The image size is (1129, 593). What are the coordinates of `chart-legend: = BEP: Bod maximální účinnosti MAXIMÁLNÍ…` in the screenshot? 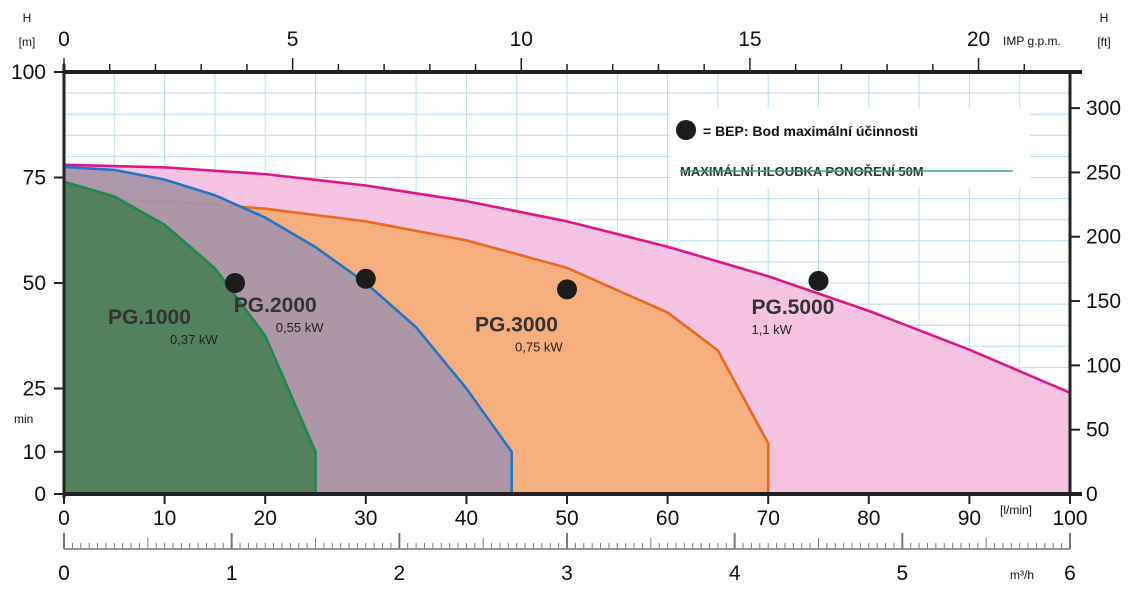 It's located at (850, 148).